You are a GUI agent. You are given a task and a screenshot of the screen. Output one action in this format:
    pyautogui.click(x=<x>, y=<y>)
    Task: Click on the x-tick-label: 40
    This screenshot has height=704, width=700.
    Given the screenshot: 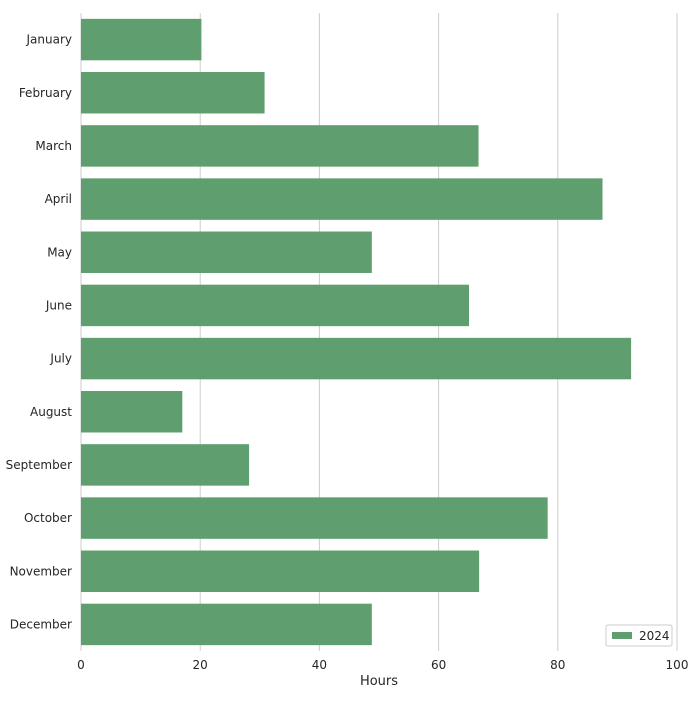 What is the action you would take?
    pyautogui.click(x=319, y=665)
    